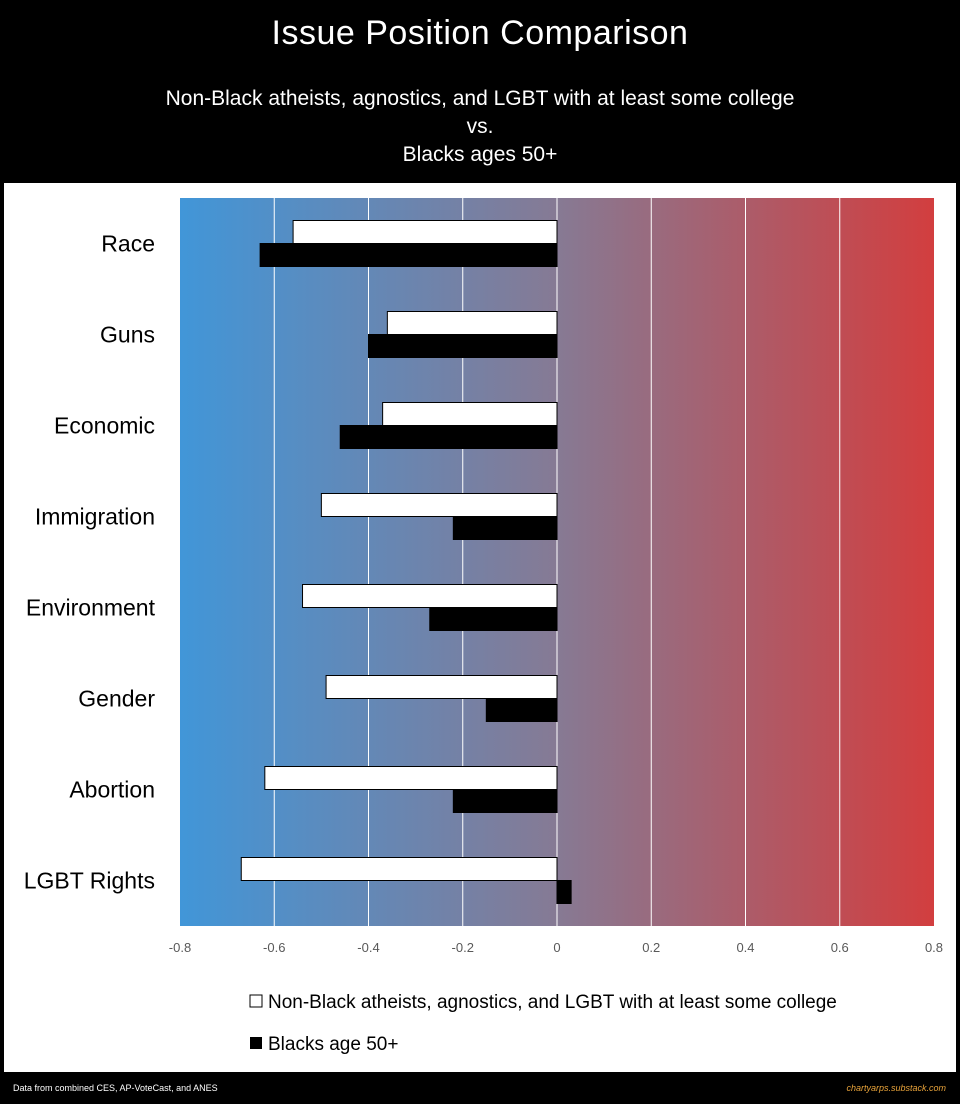 This screenshot has height=1104, width=960. I want to click on x-tick-labels: -0.8 -0.6 -0.4 -0.2 0 0.2 0.4 0.6 0.8, so click(556, 947).